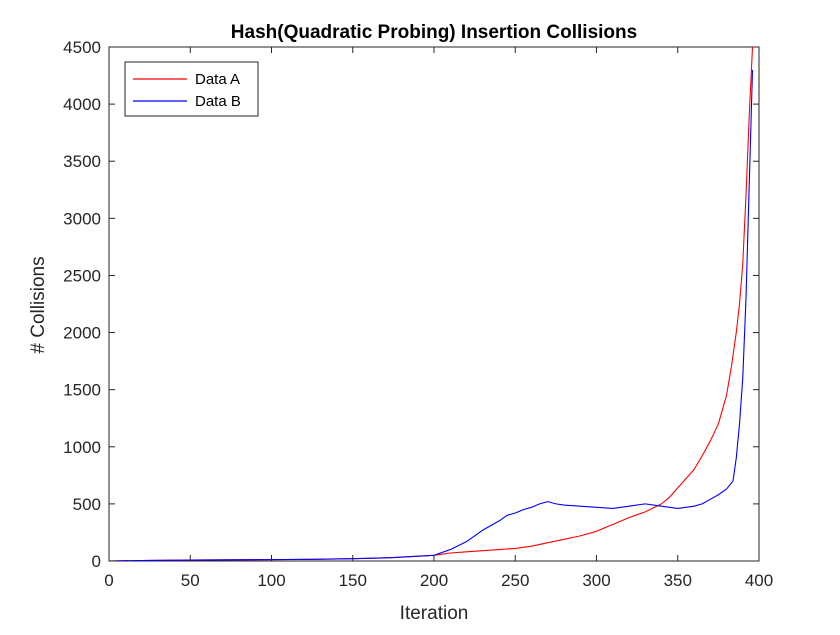  I want to click on y-tick-label: 3500, so click(82, 161).